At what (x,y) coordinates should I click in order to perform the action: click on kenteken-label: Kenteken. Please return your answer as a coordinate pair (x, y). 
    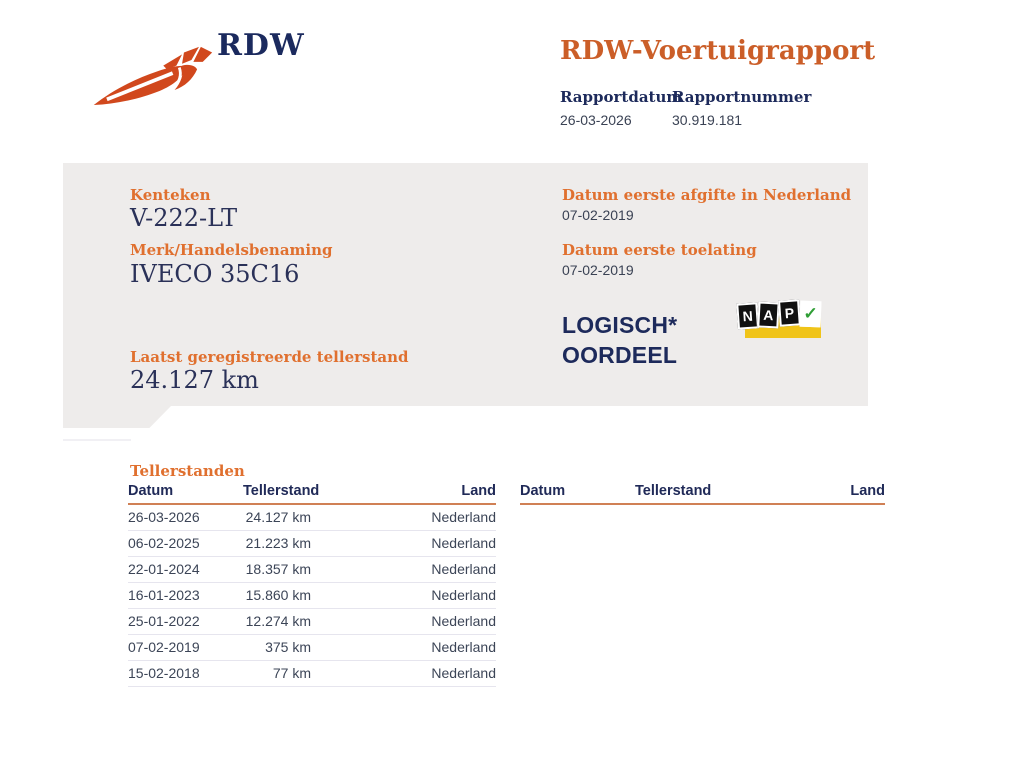
    Looking at the image, I should click on (170, 195).